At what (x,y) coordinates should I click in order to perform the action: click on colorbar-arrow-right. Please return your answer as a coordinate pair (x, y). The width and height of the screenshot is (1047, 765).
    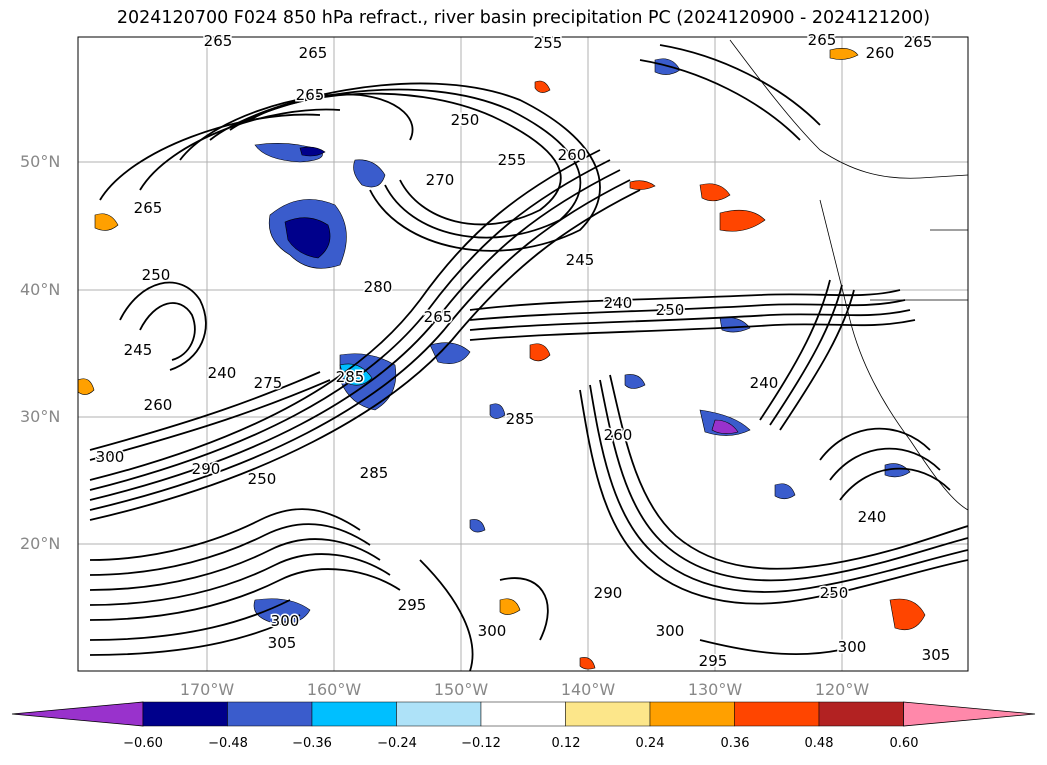
    Looking at the image, I should click on (969, 714).